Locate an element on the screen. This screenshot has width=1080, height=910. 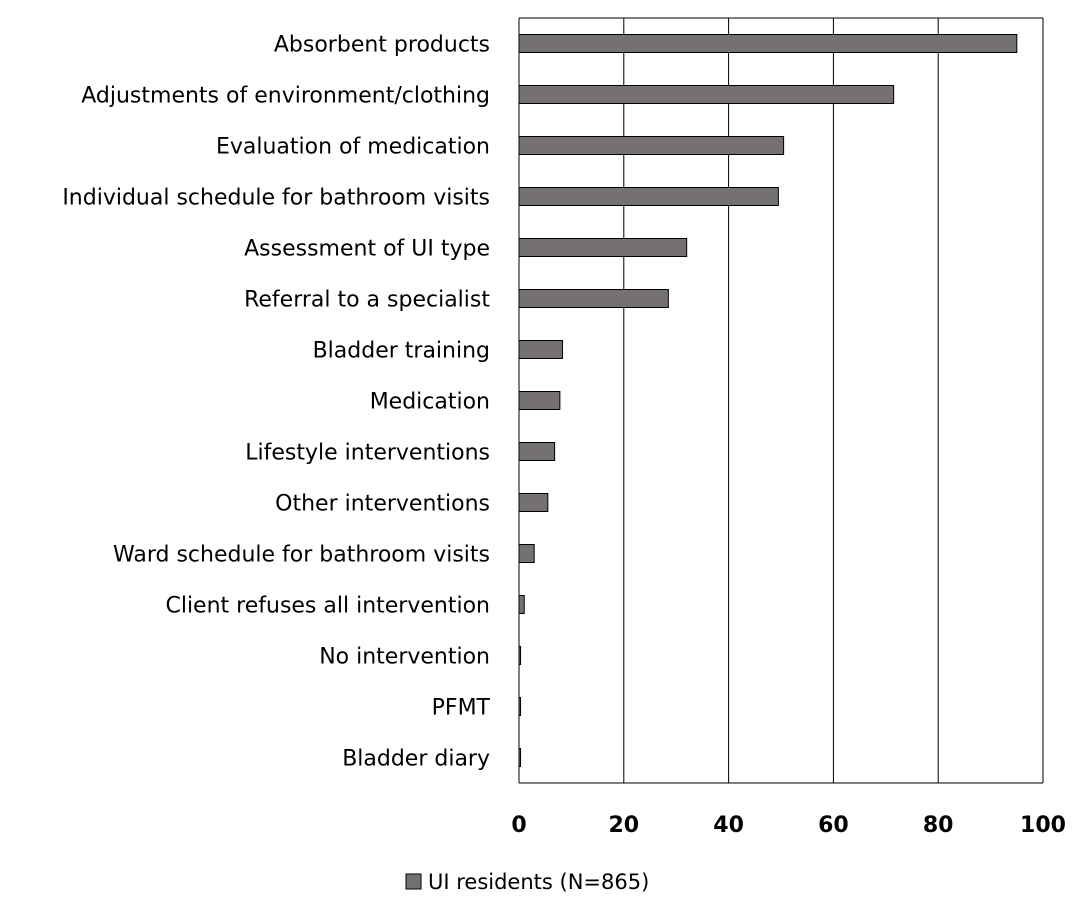
x-axis-tick-labels: 0 20 40 60 80 100 is located at coordinates (788, 825).